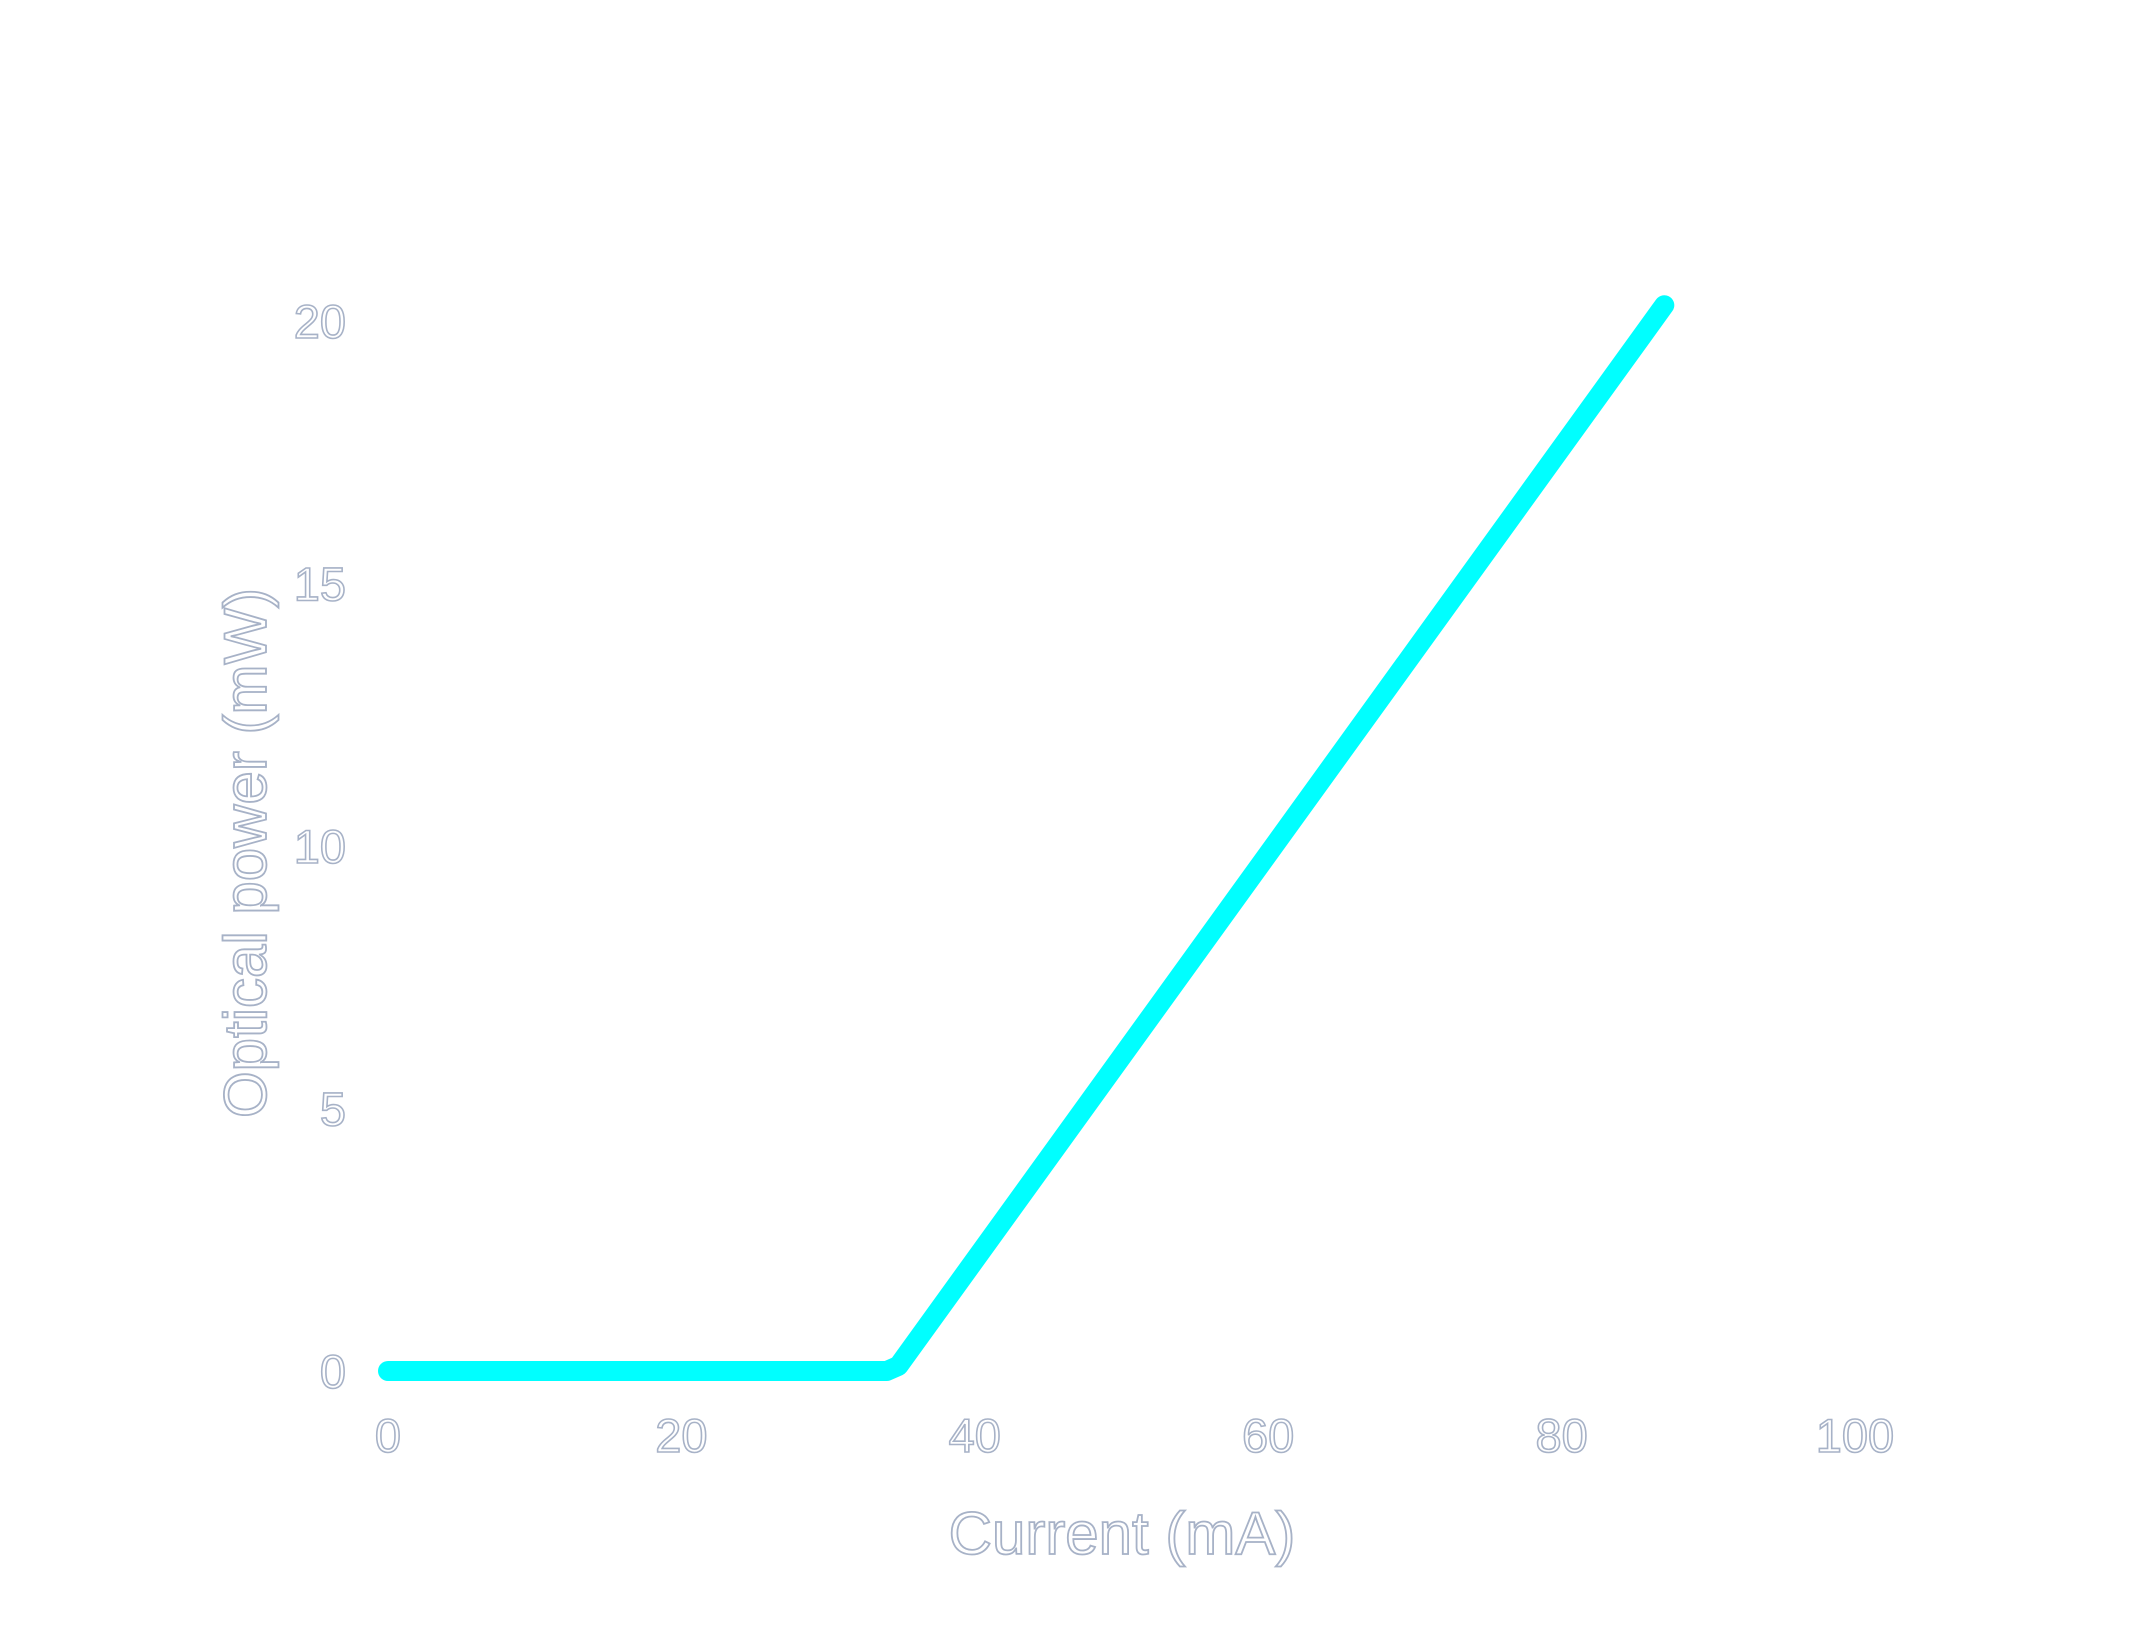 Image resolution: width=2144 pixels, height=1641 pixels. Describe the element at coordinates (320, 584) in the screenshot. I see `y-tick-label: 15` at that location.